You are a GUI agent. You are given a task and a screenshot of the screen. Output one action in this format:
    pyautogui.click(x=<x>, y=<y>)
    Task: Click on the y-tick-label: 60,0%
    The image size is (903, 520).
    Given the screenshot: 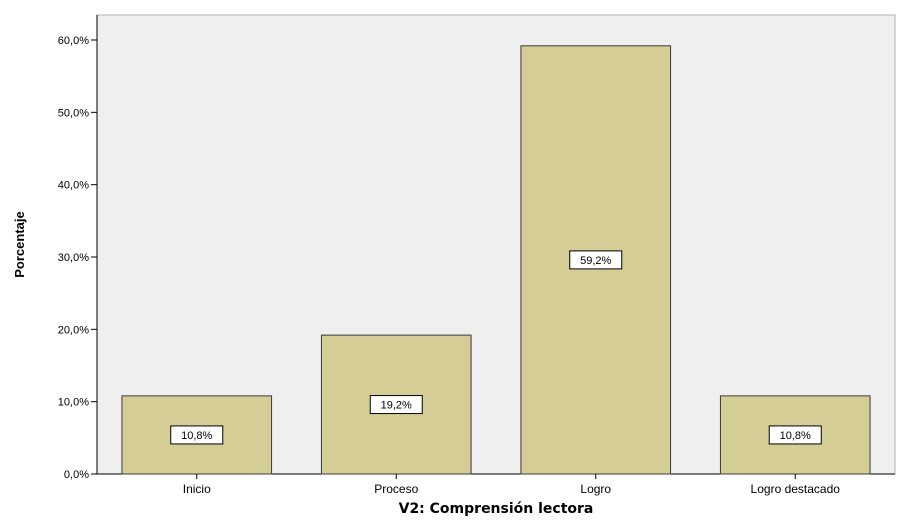 What is the action you would take?
    pyautogui.click(x=73, y=41)
    